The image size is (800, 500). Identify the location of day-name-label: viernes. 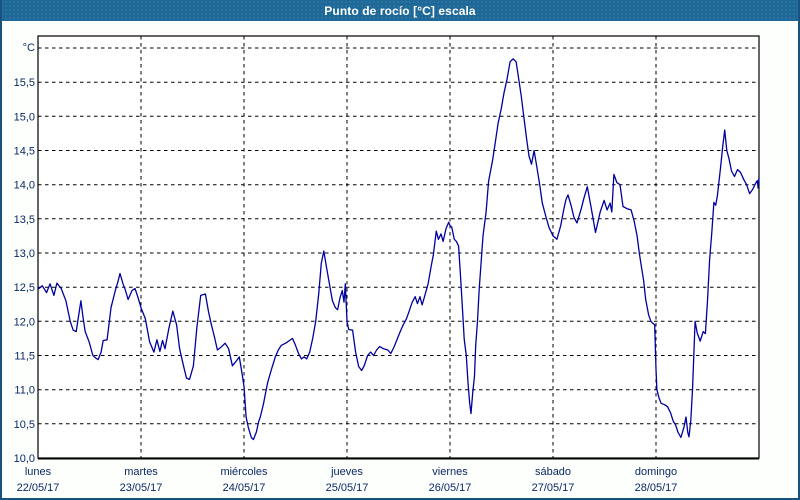
(450, 472).